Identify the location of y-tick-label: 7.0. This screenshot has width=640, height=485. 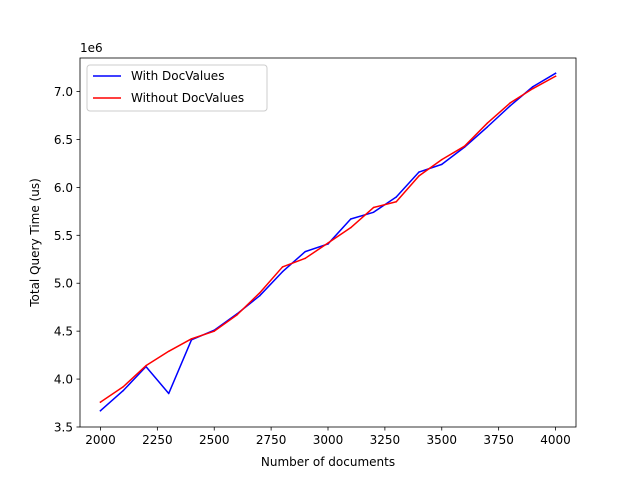
(63, 92).